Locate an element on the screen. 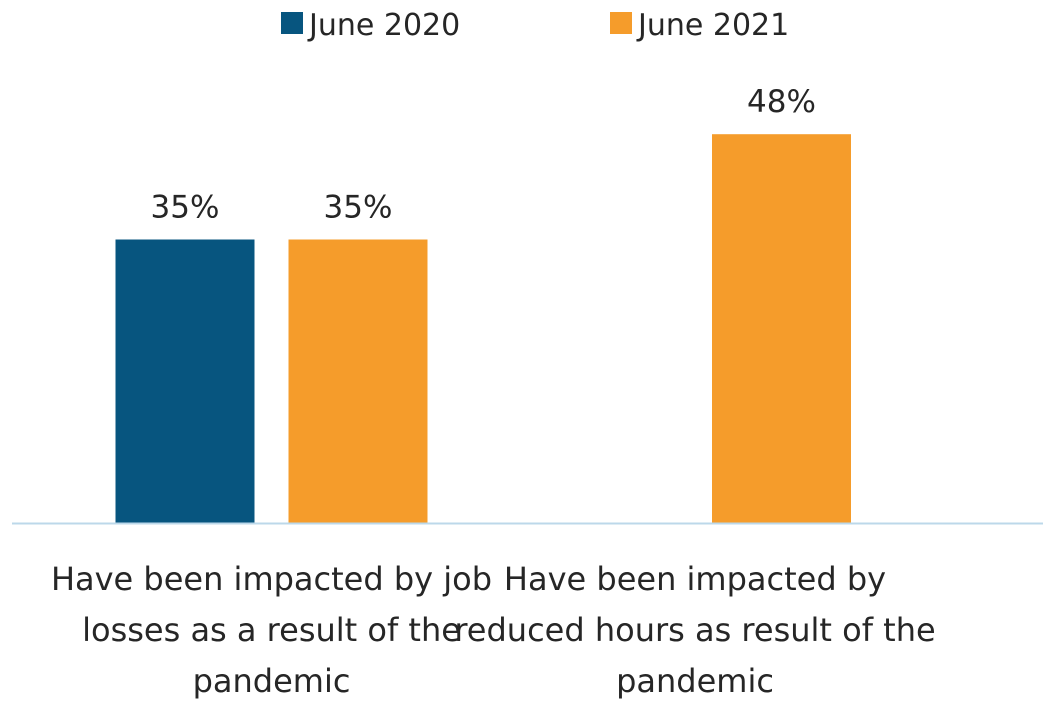  data-labels-group: 35% 35% 48% is located at coordinates (483, 154).